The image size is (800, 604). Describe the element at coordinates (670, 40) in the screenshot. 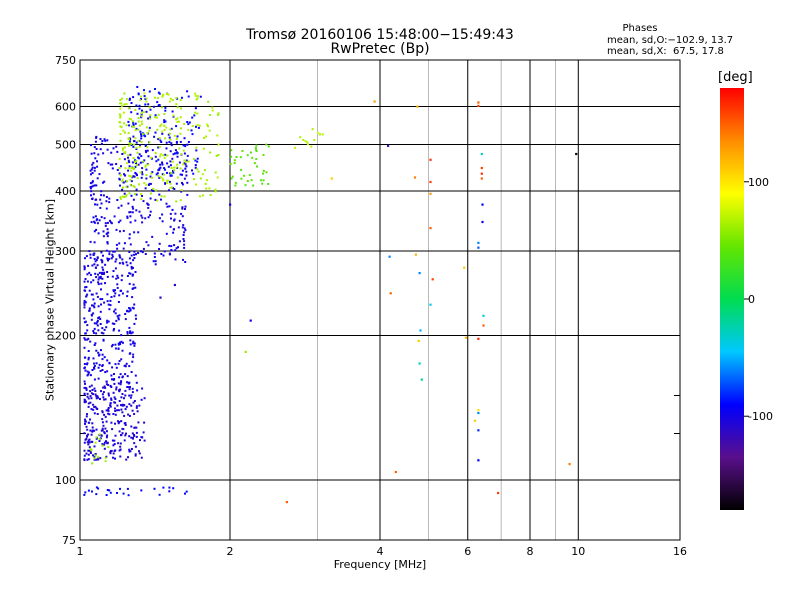

I see `phases-legend-o-stats: mean, sd,O:−102.9, 13.7` at that location.